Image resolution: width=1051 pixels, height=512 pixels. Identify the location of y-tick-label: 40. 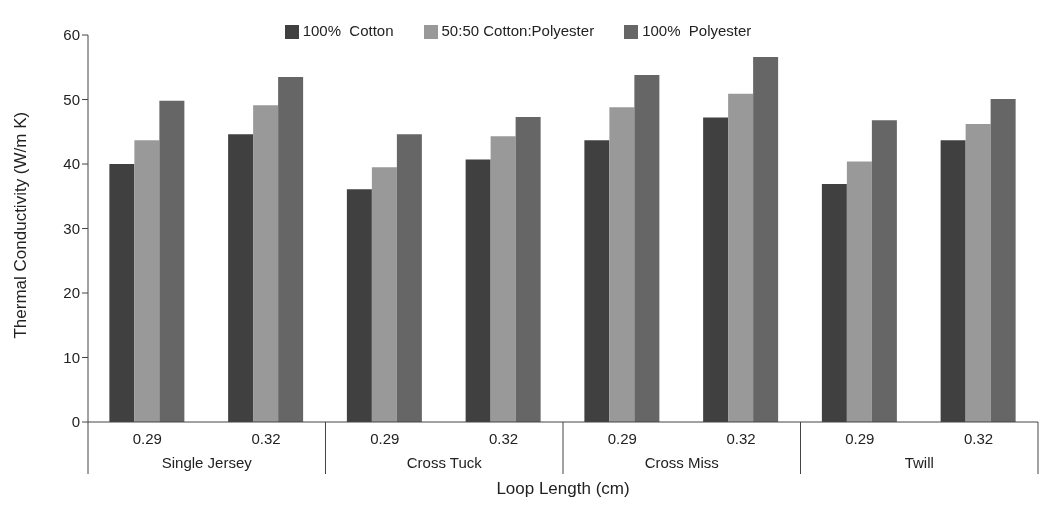
(71, 164).